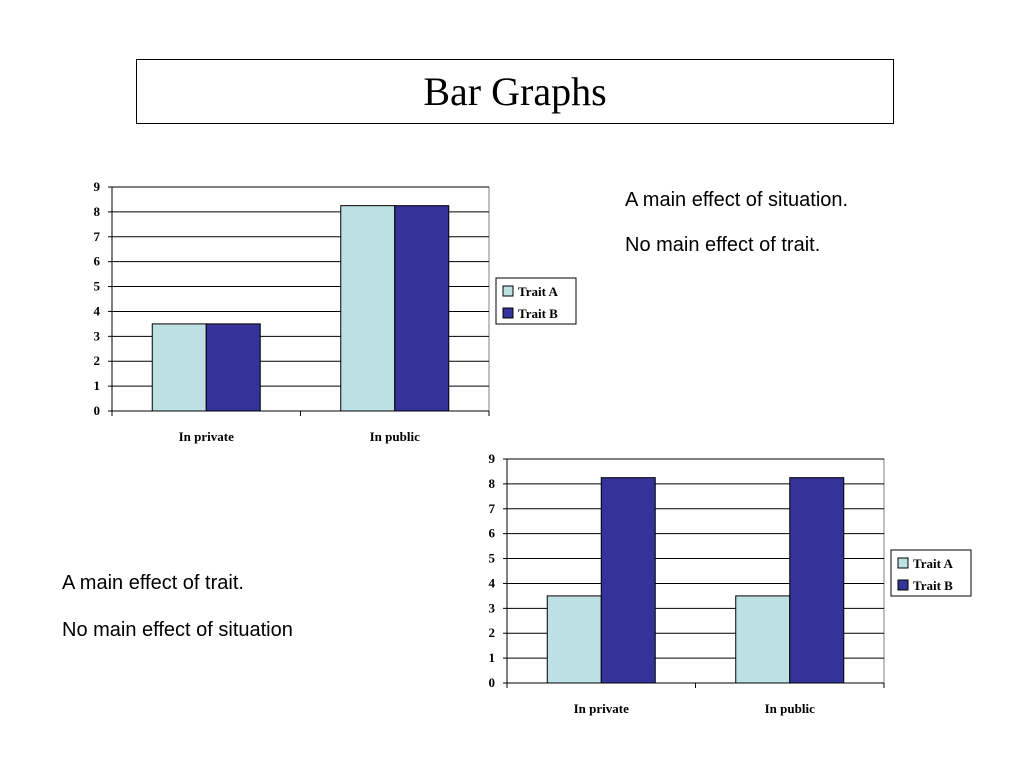 Image resolution: width=1024 pixels, height=768 pixels. Describe the element at coordinates (153, 583) in the screenshot. I see `caption-trait-effect: A main effect of trait.` at that location.